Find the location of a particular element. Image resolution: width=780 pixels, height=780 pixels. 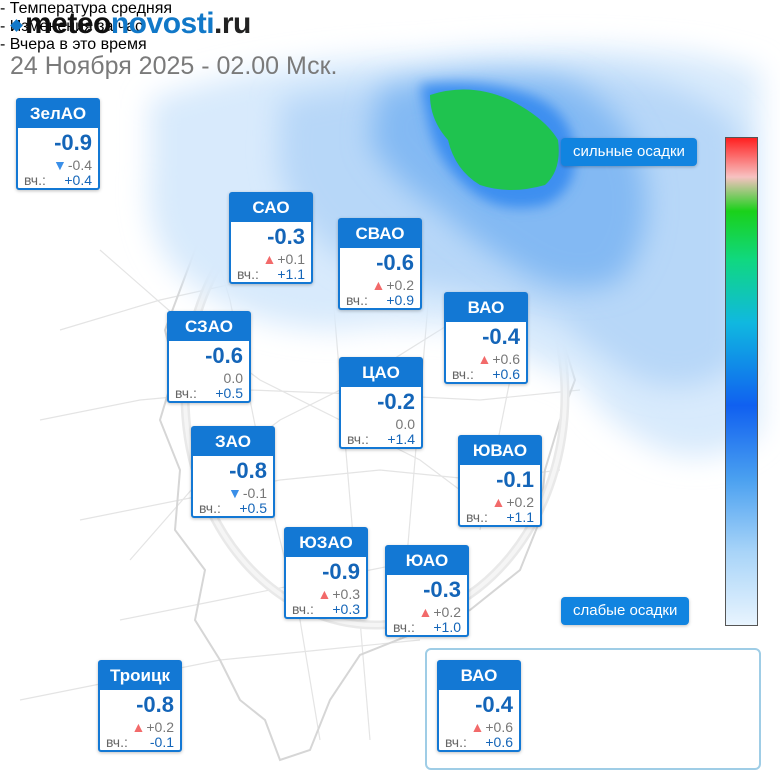

card-title: САО is located at coordinates (271, 208).